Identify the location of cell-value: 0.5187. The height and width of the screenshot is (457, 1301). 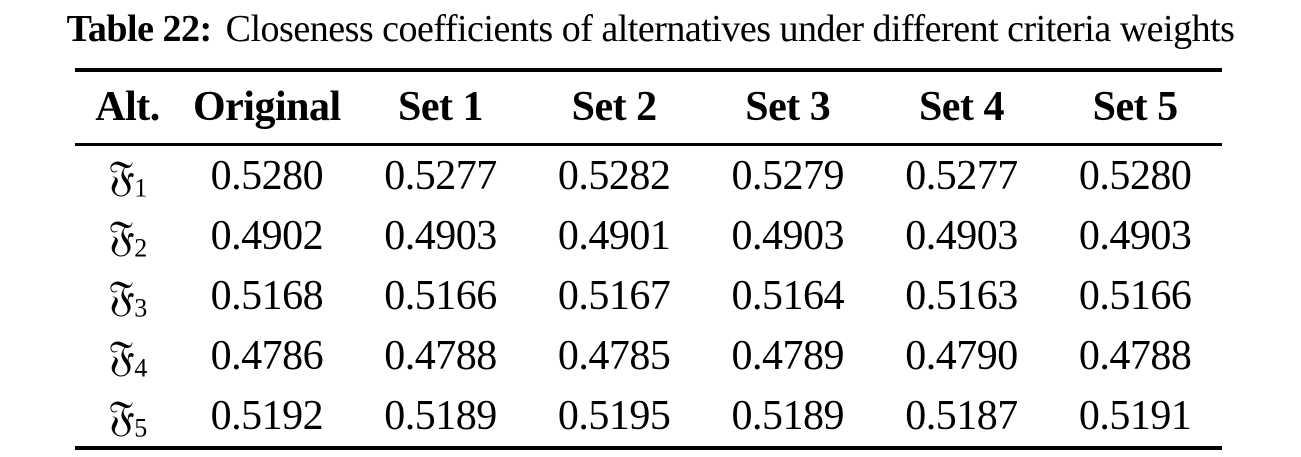
(961, 415).